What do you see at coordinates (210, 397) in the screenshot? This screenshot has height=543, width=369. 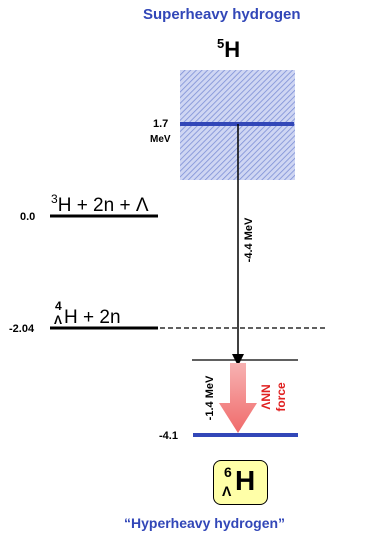 I see `small-transition-label: -1.4 MeV` at bounding box center [210, 397].